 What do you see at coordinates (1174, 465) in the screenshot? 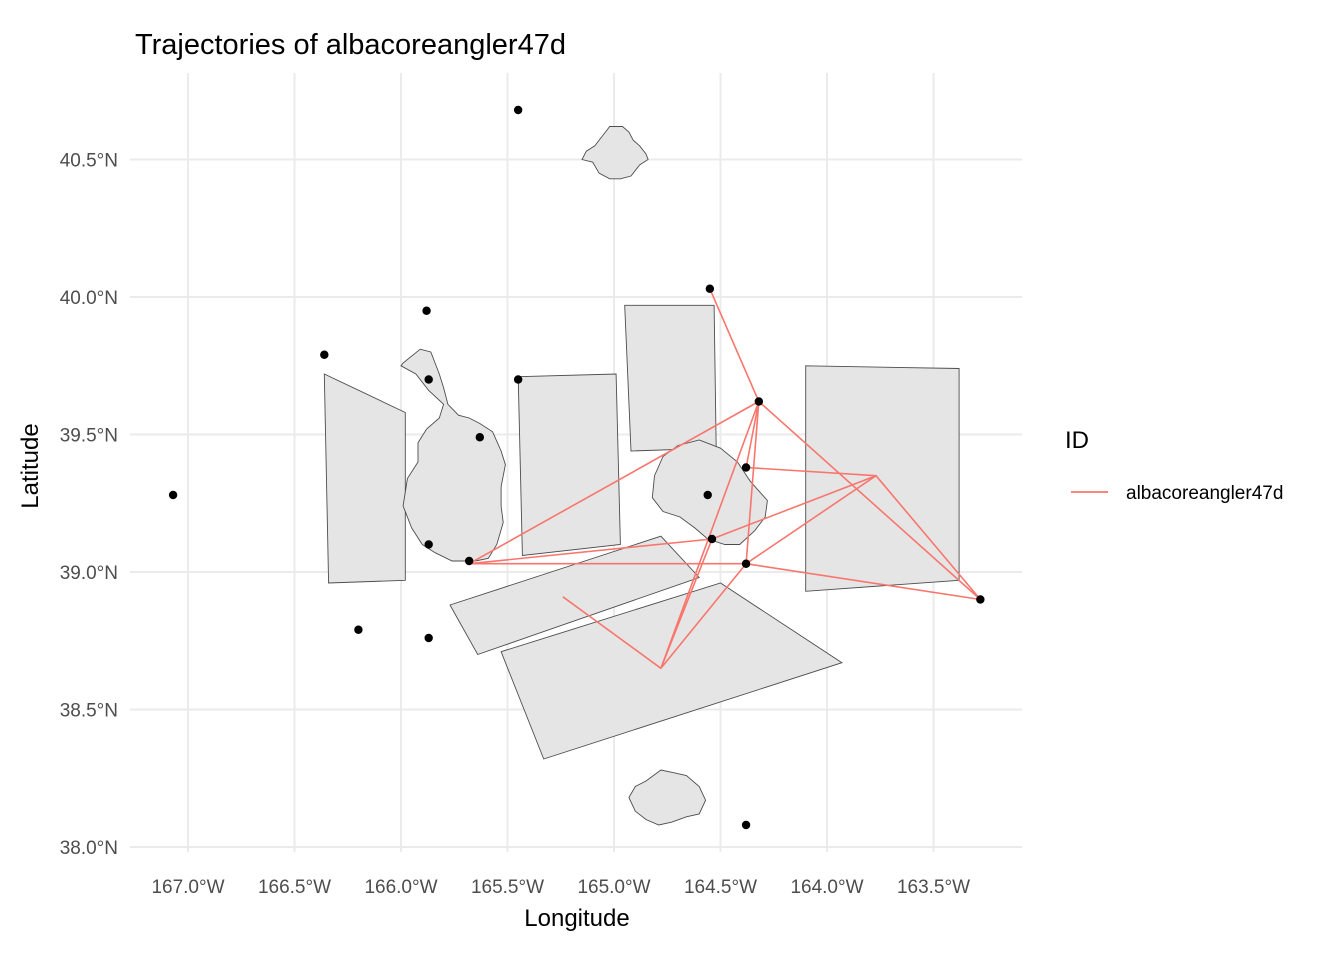
I see `legend: ID albacoreangler47d` at bounding box center [1174, 465].